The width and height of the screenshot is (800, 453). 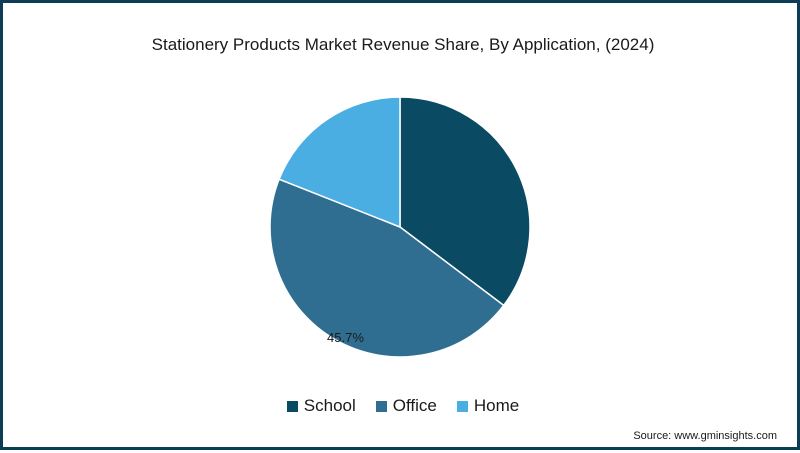 I want to click on legend-label-home: Home, so click(x=496, y=405).